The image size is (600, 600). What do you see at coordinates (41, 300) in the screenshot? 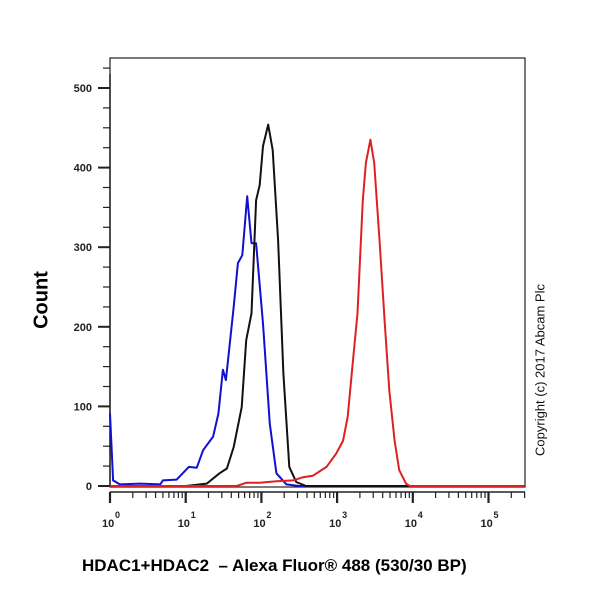
I see `y-axis-label: Count` at bounding box center [41, 300].